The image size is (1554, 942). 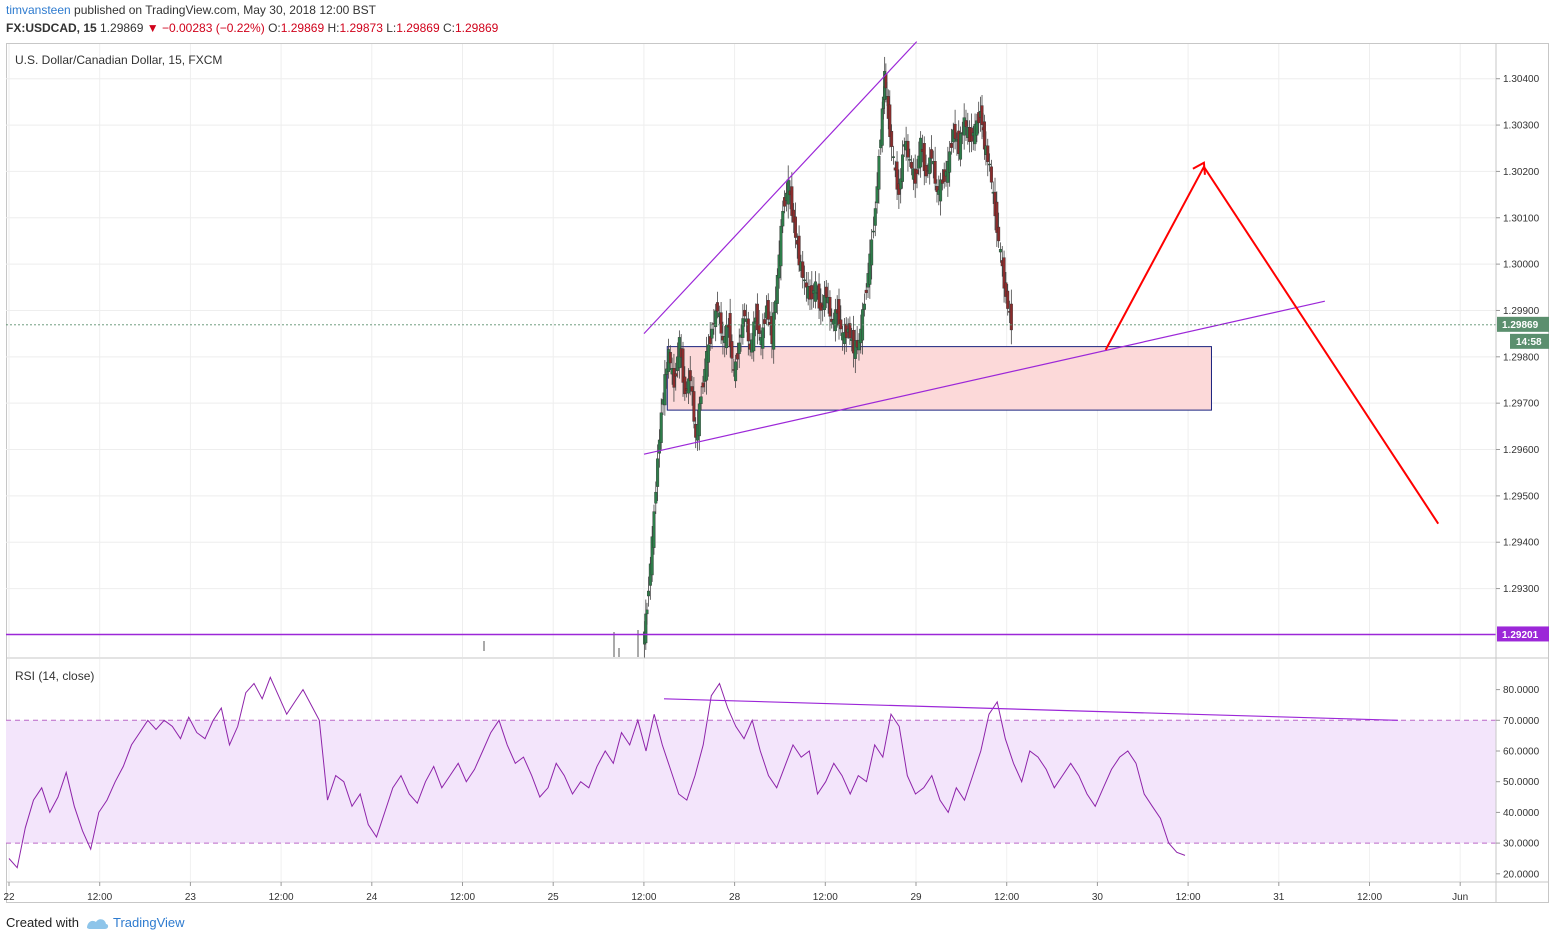 I want to click on low-value: 1.29869, so click(x=418, y=28).